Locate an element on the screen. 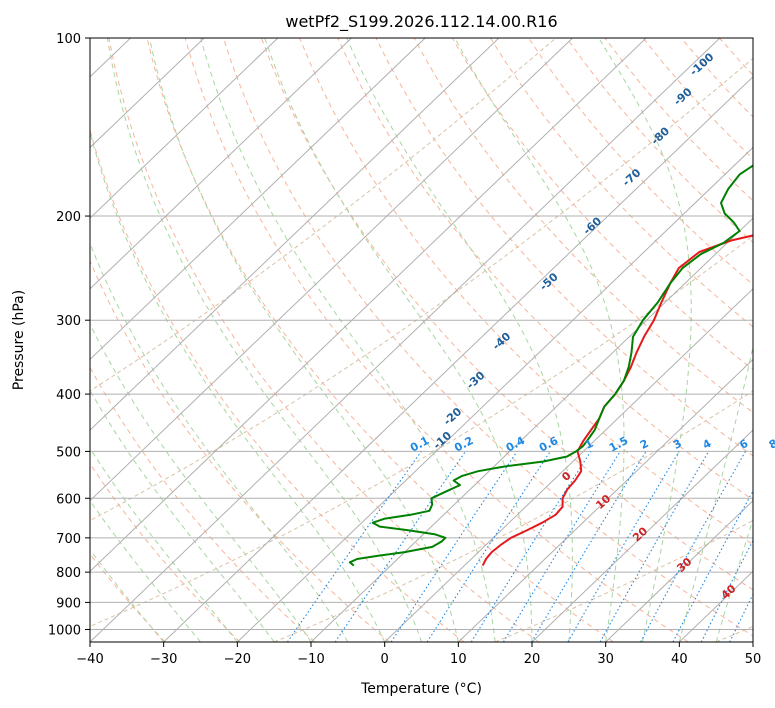  x-tick-label: −40 is located at coordinates (89, 659).